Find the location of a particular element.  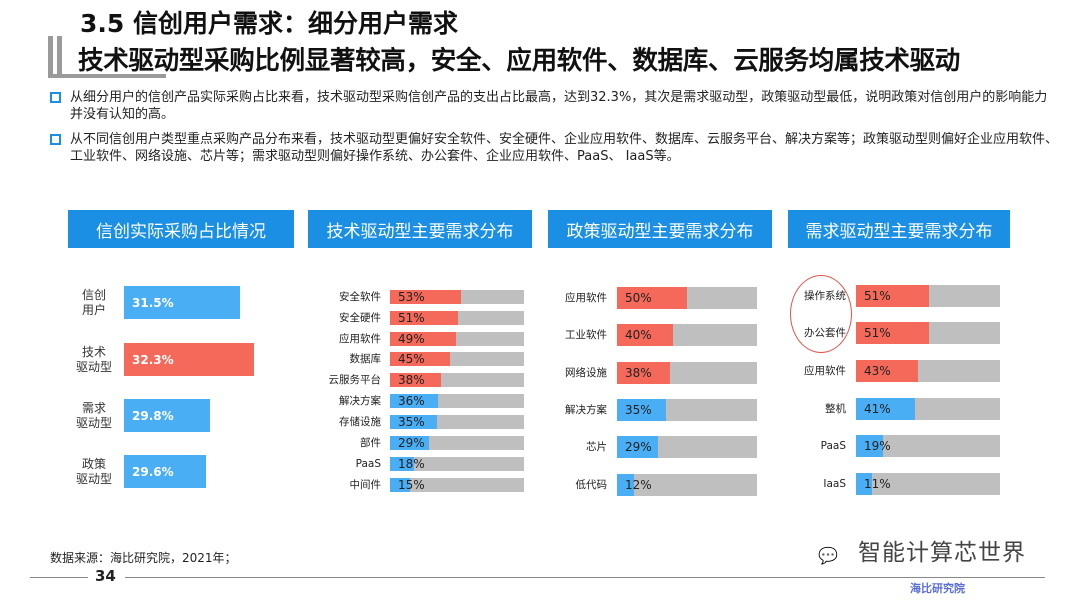

bar-value: 49% is located at coordinates (411, 339).